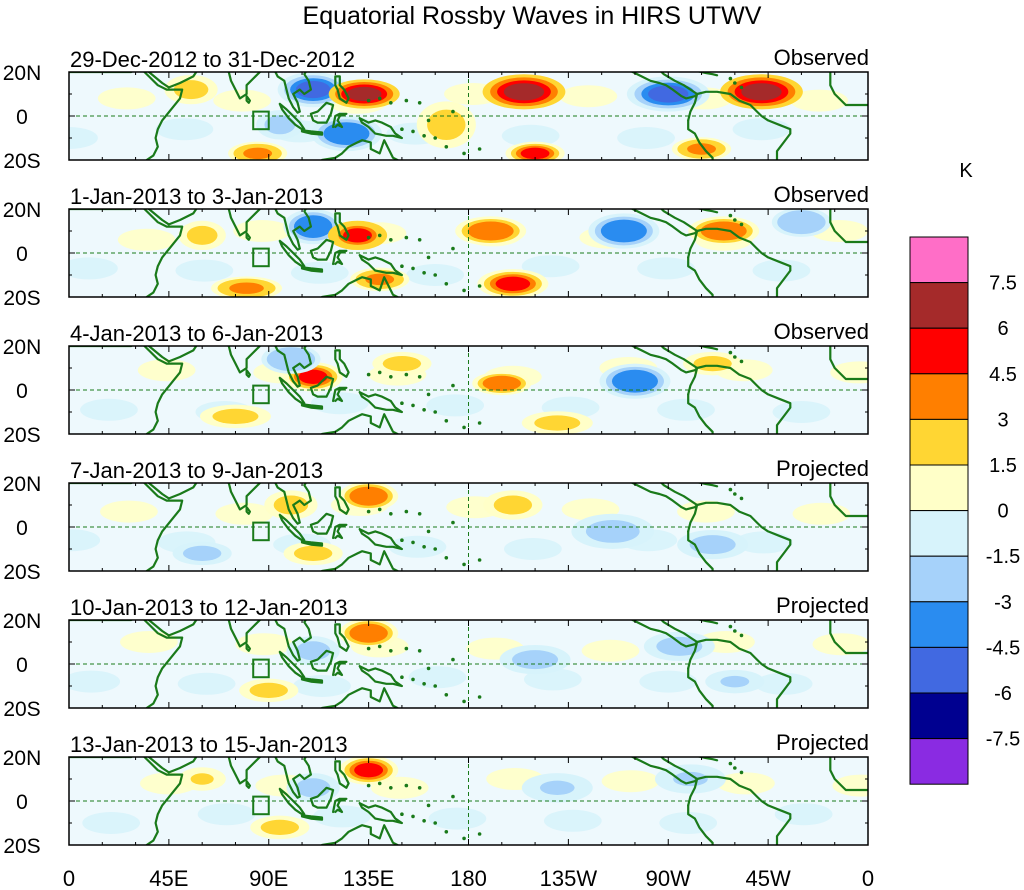 Image resolution: width=1024 pixels, height=890 pixels. I want to click on colorbar-level-label: -4.5, so click(1003, 648).